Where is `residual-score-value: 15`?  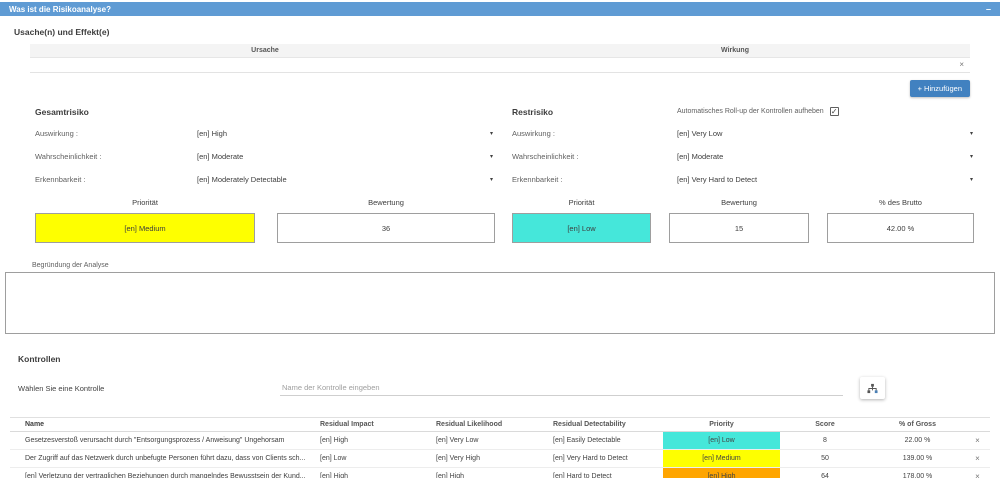 residual-score-value: 15 is located at coordinates (739, 228).